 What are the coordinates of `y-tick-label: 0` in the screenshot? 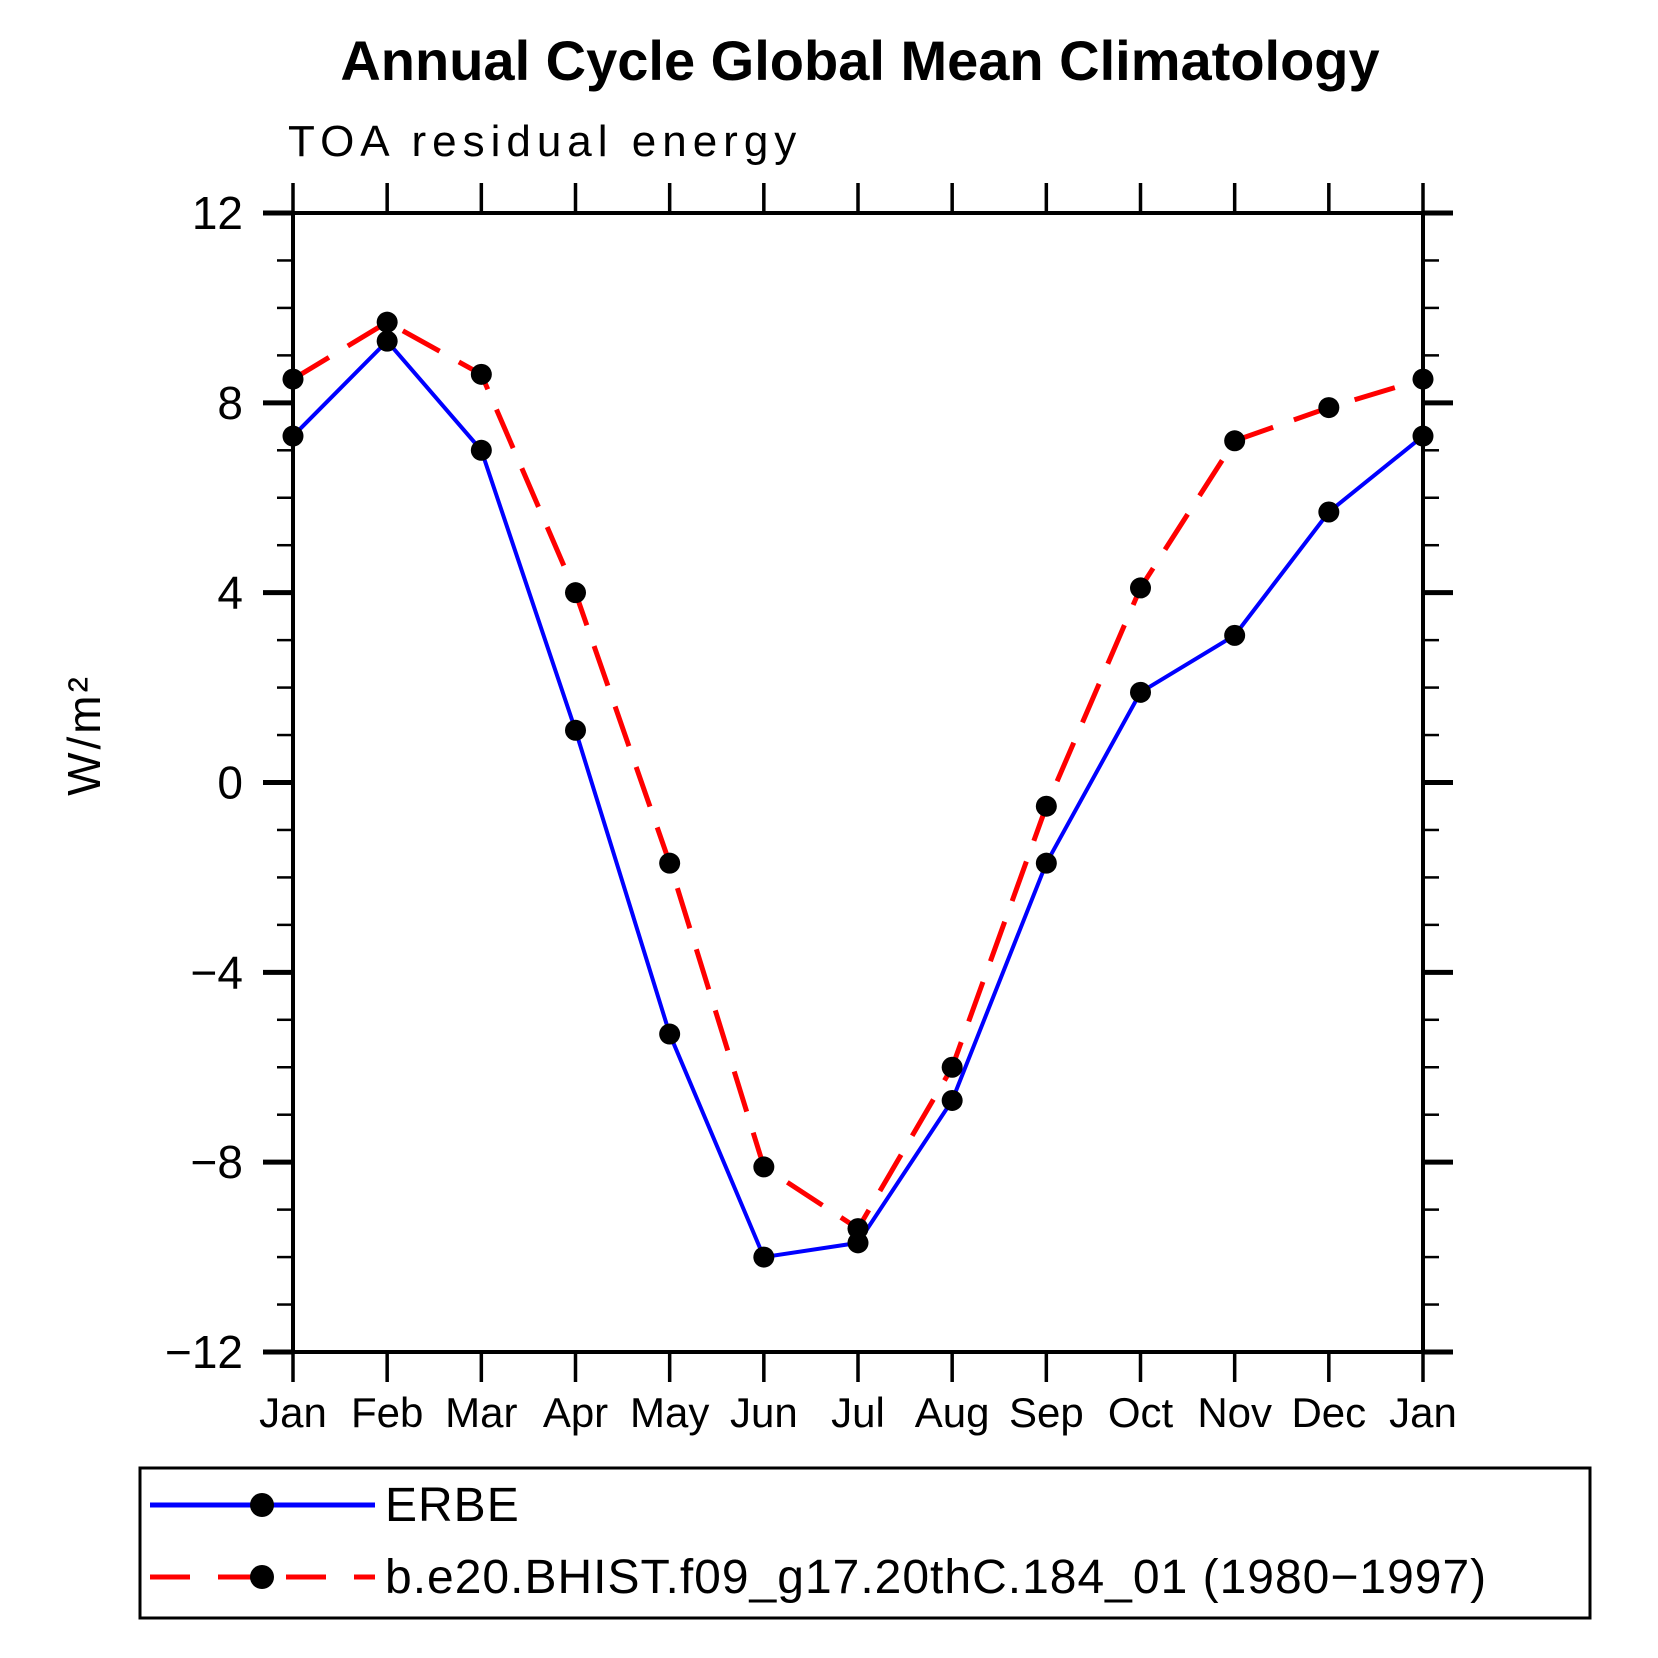 It's located at (230, 783).